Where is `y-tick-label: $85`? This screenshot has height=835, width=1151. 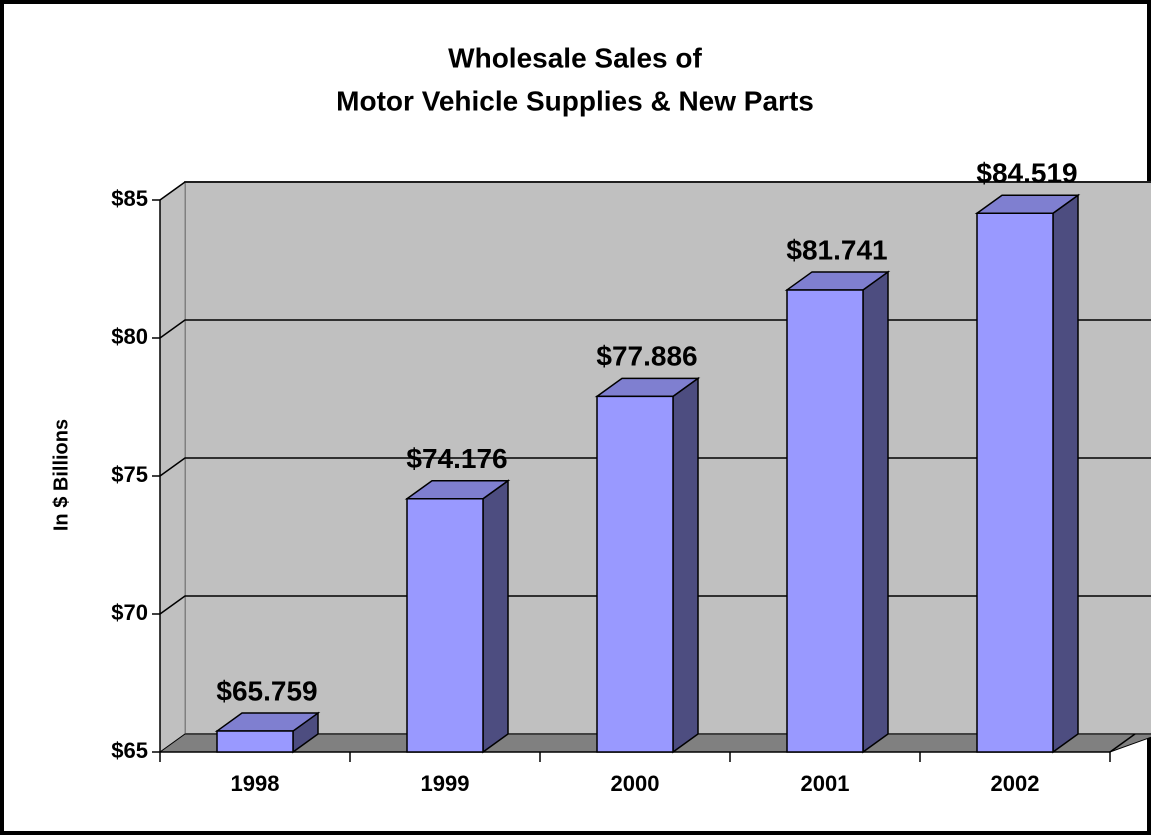
y-tick-label: $85 is located at coordinates (129, 198).